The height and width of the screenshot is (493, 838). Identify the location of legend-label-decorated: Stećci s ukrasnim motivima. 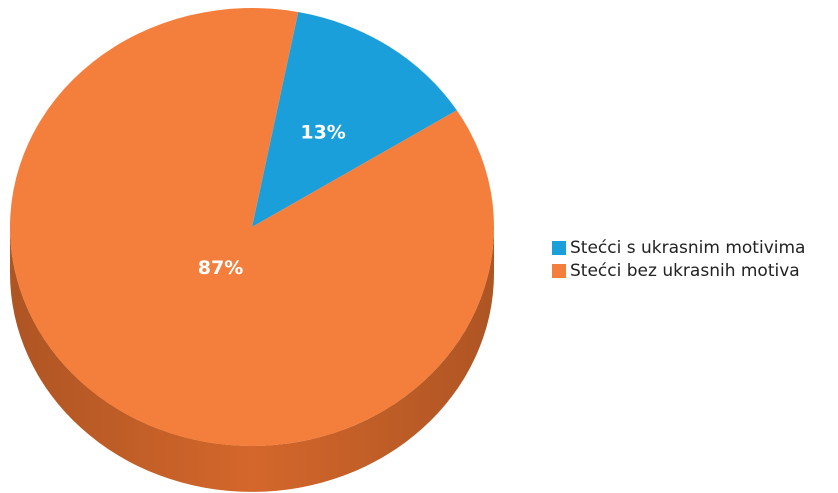
(688, 247).